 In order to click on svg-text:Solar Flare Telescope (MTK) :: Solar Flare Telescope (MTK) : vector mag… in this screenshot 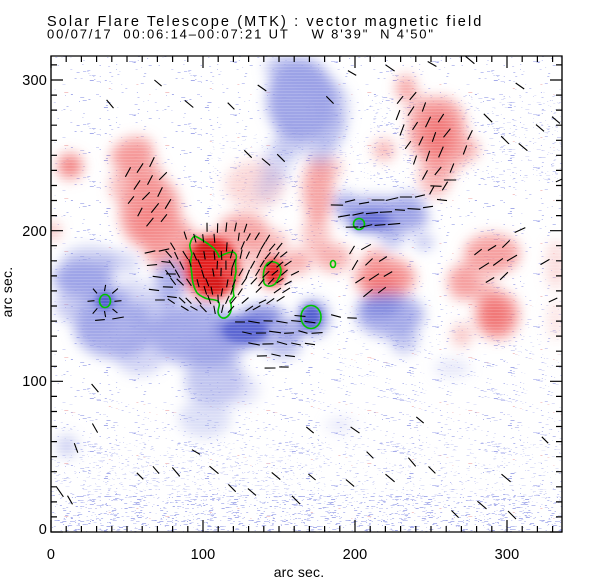, I will do `click(265, 22)`.